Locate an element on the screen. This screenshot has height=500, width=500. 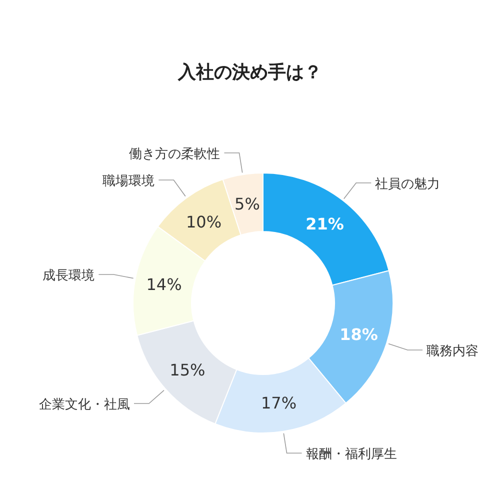
slice-label: 企業文化・社風 is located at coordinates (84, 405).